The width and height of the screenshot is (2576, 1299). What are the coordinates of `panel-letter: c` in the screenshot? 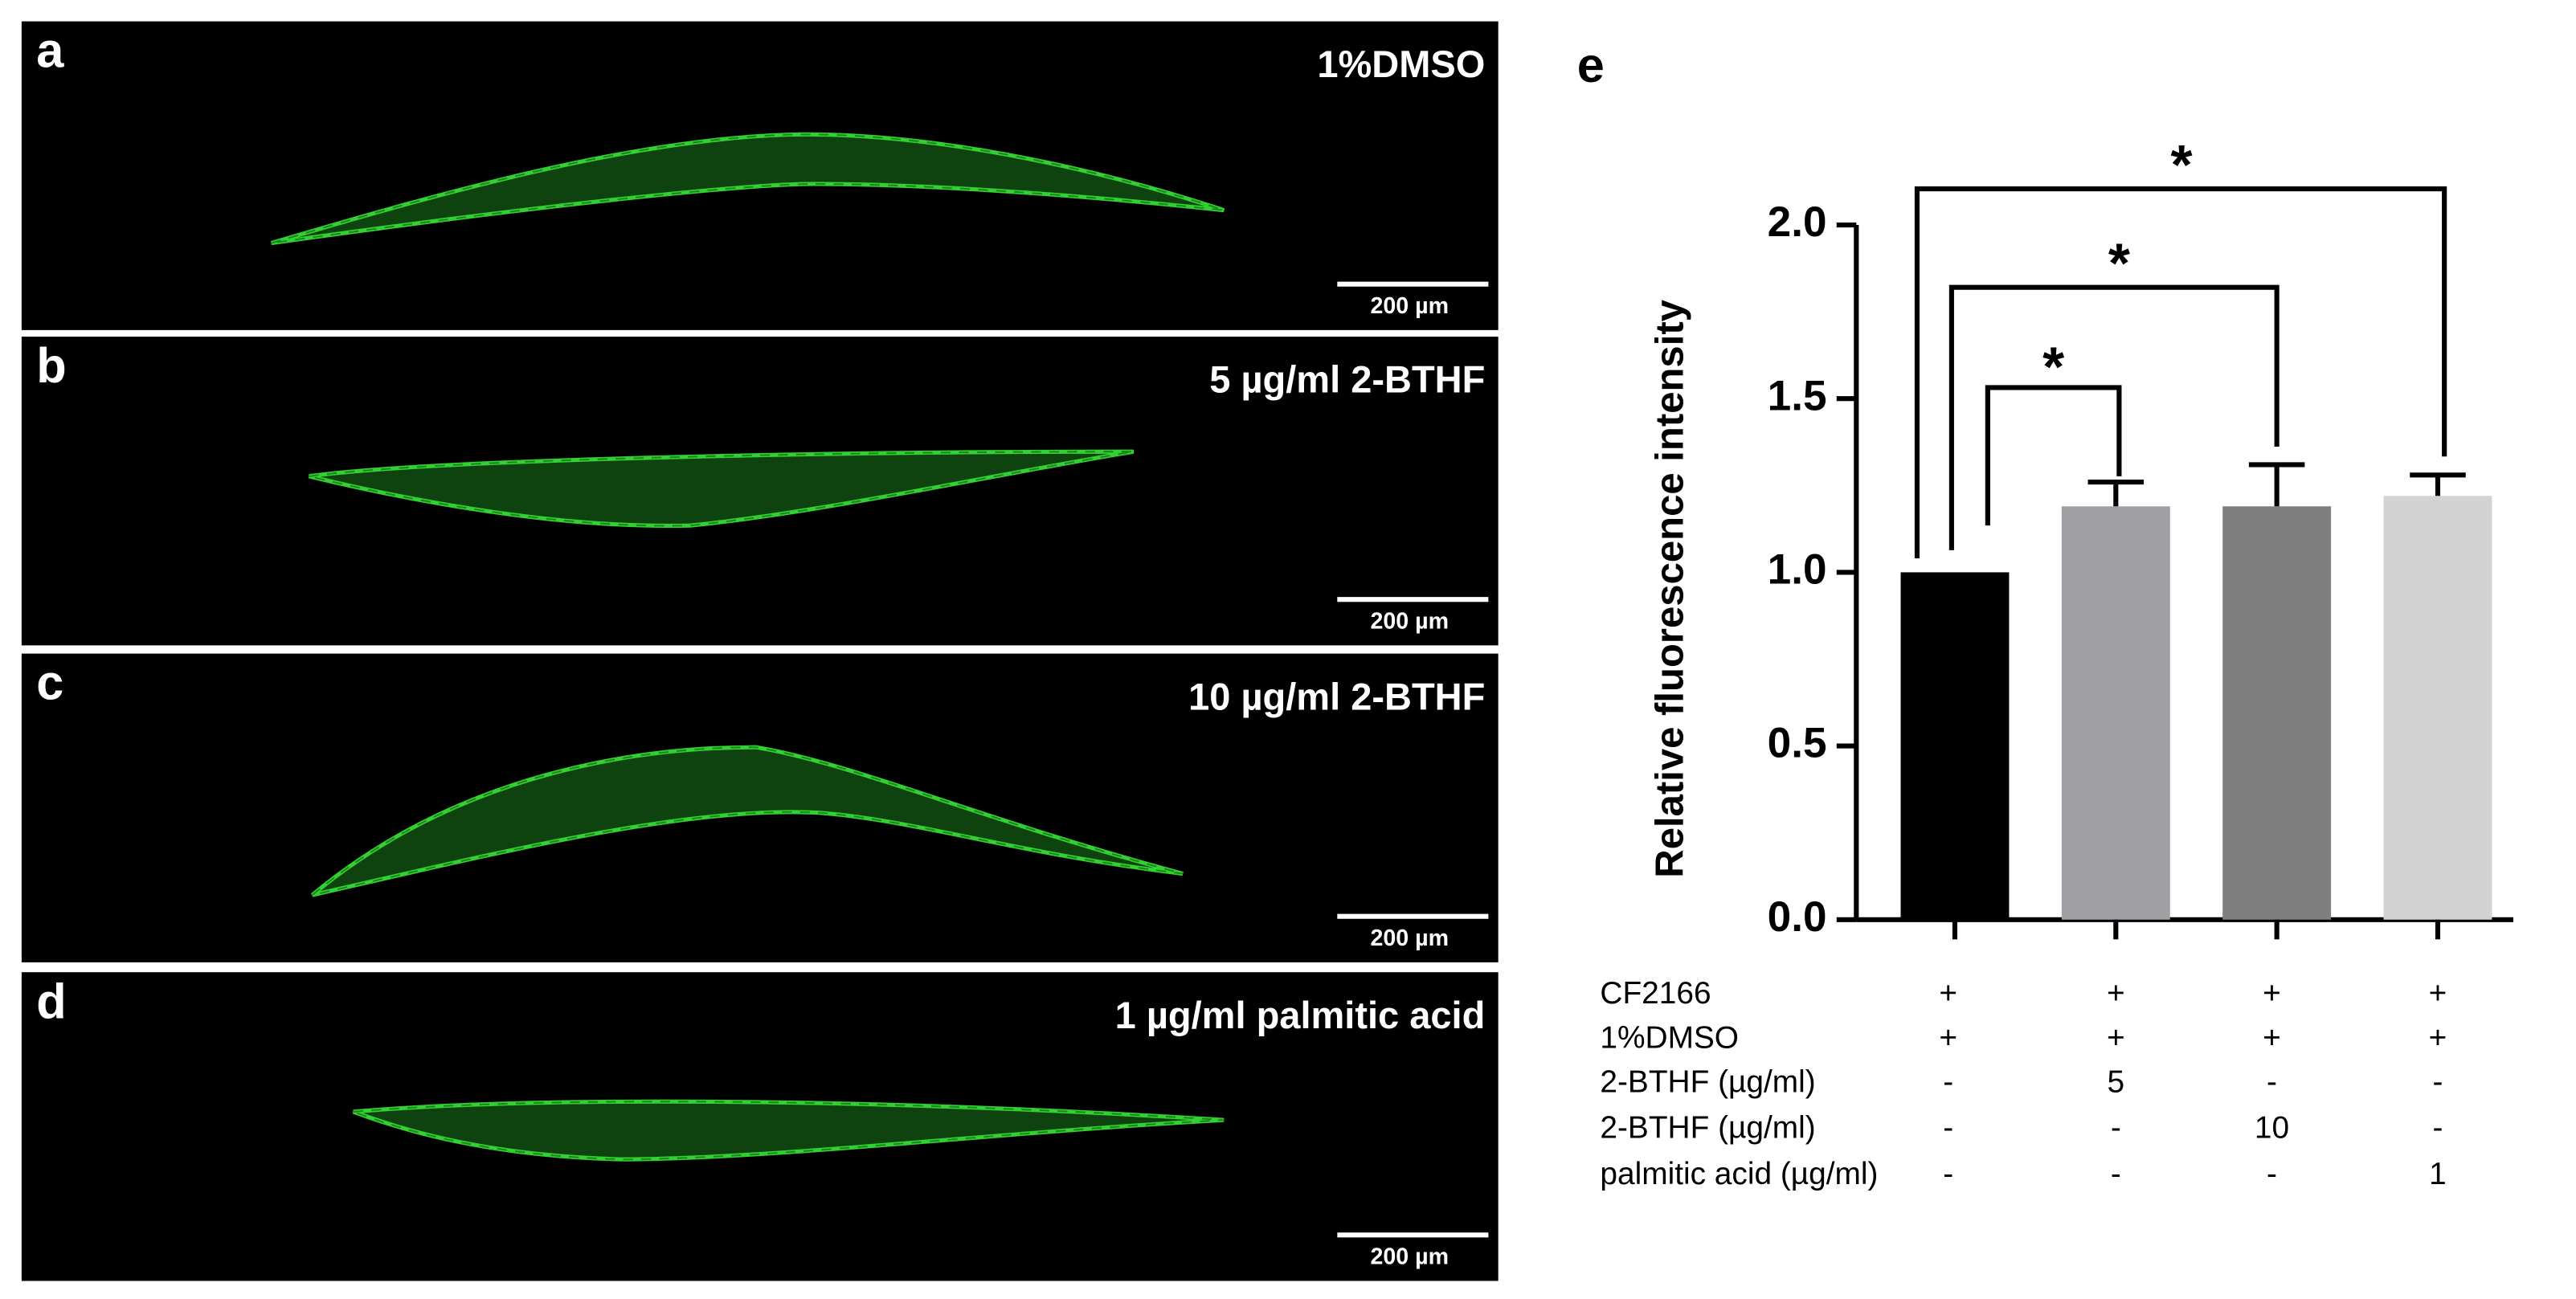 It's located at (49, 683).